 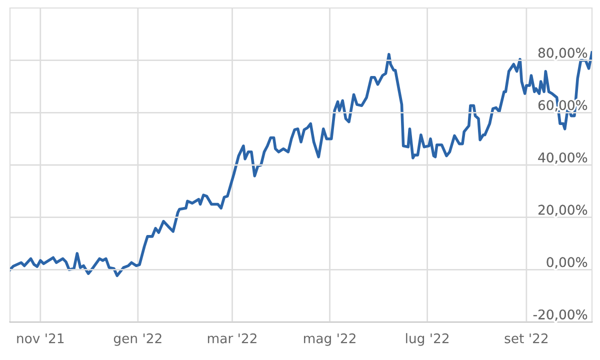 I want to click on x-tick-label: mar '22, so click(x=232, y=338).